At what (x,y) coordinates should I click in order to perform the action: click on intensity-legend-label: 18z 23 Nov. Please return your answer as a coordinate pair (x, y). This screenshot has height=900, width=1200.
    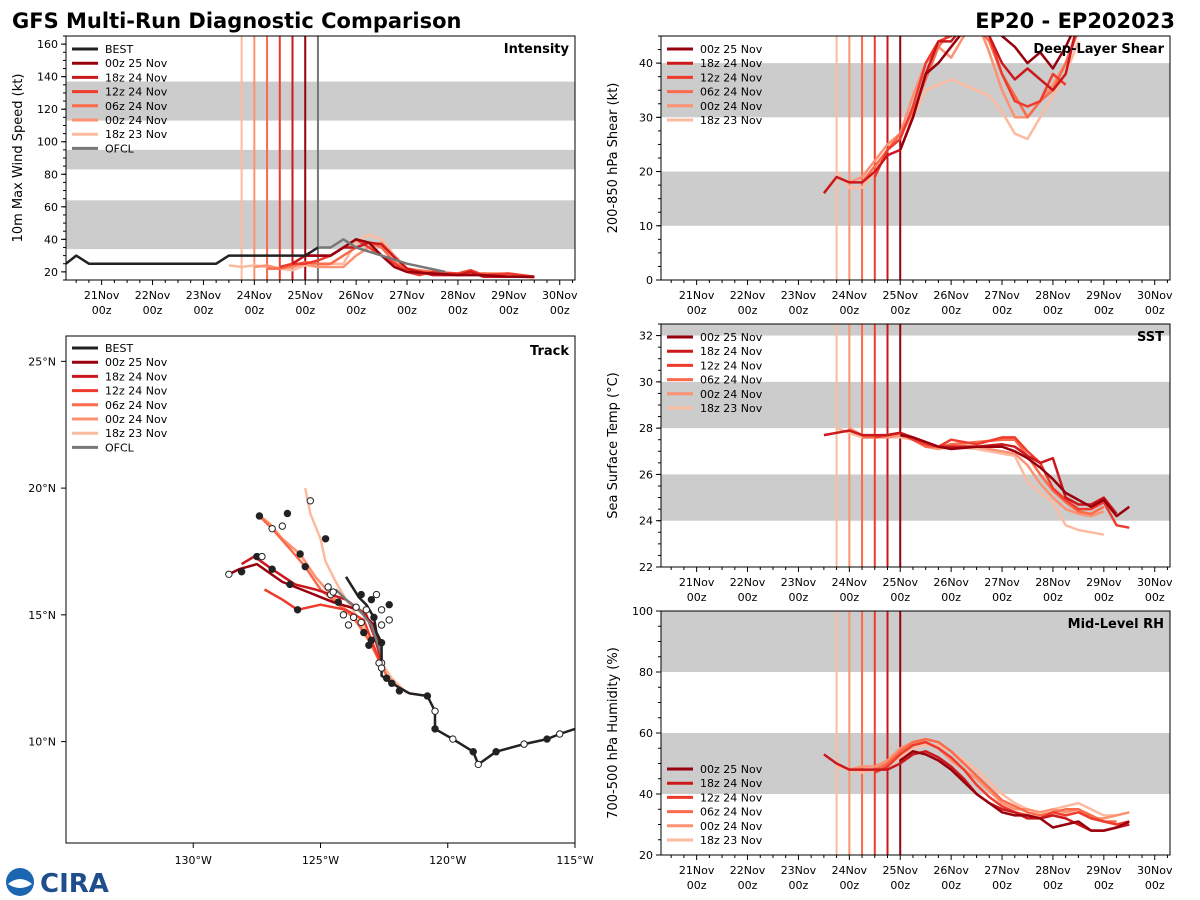
    Looking at the image, I should click on (136, 134).